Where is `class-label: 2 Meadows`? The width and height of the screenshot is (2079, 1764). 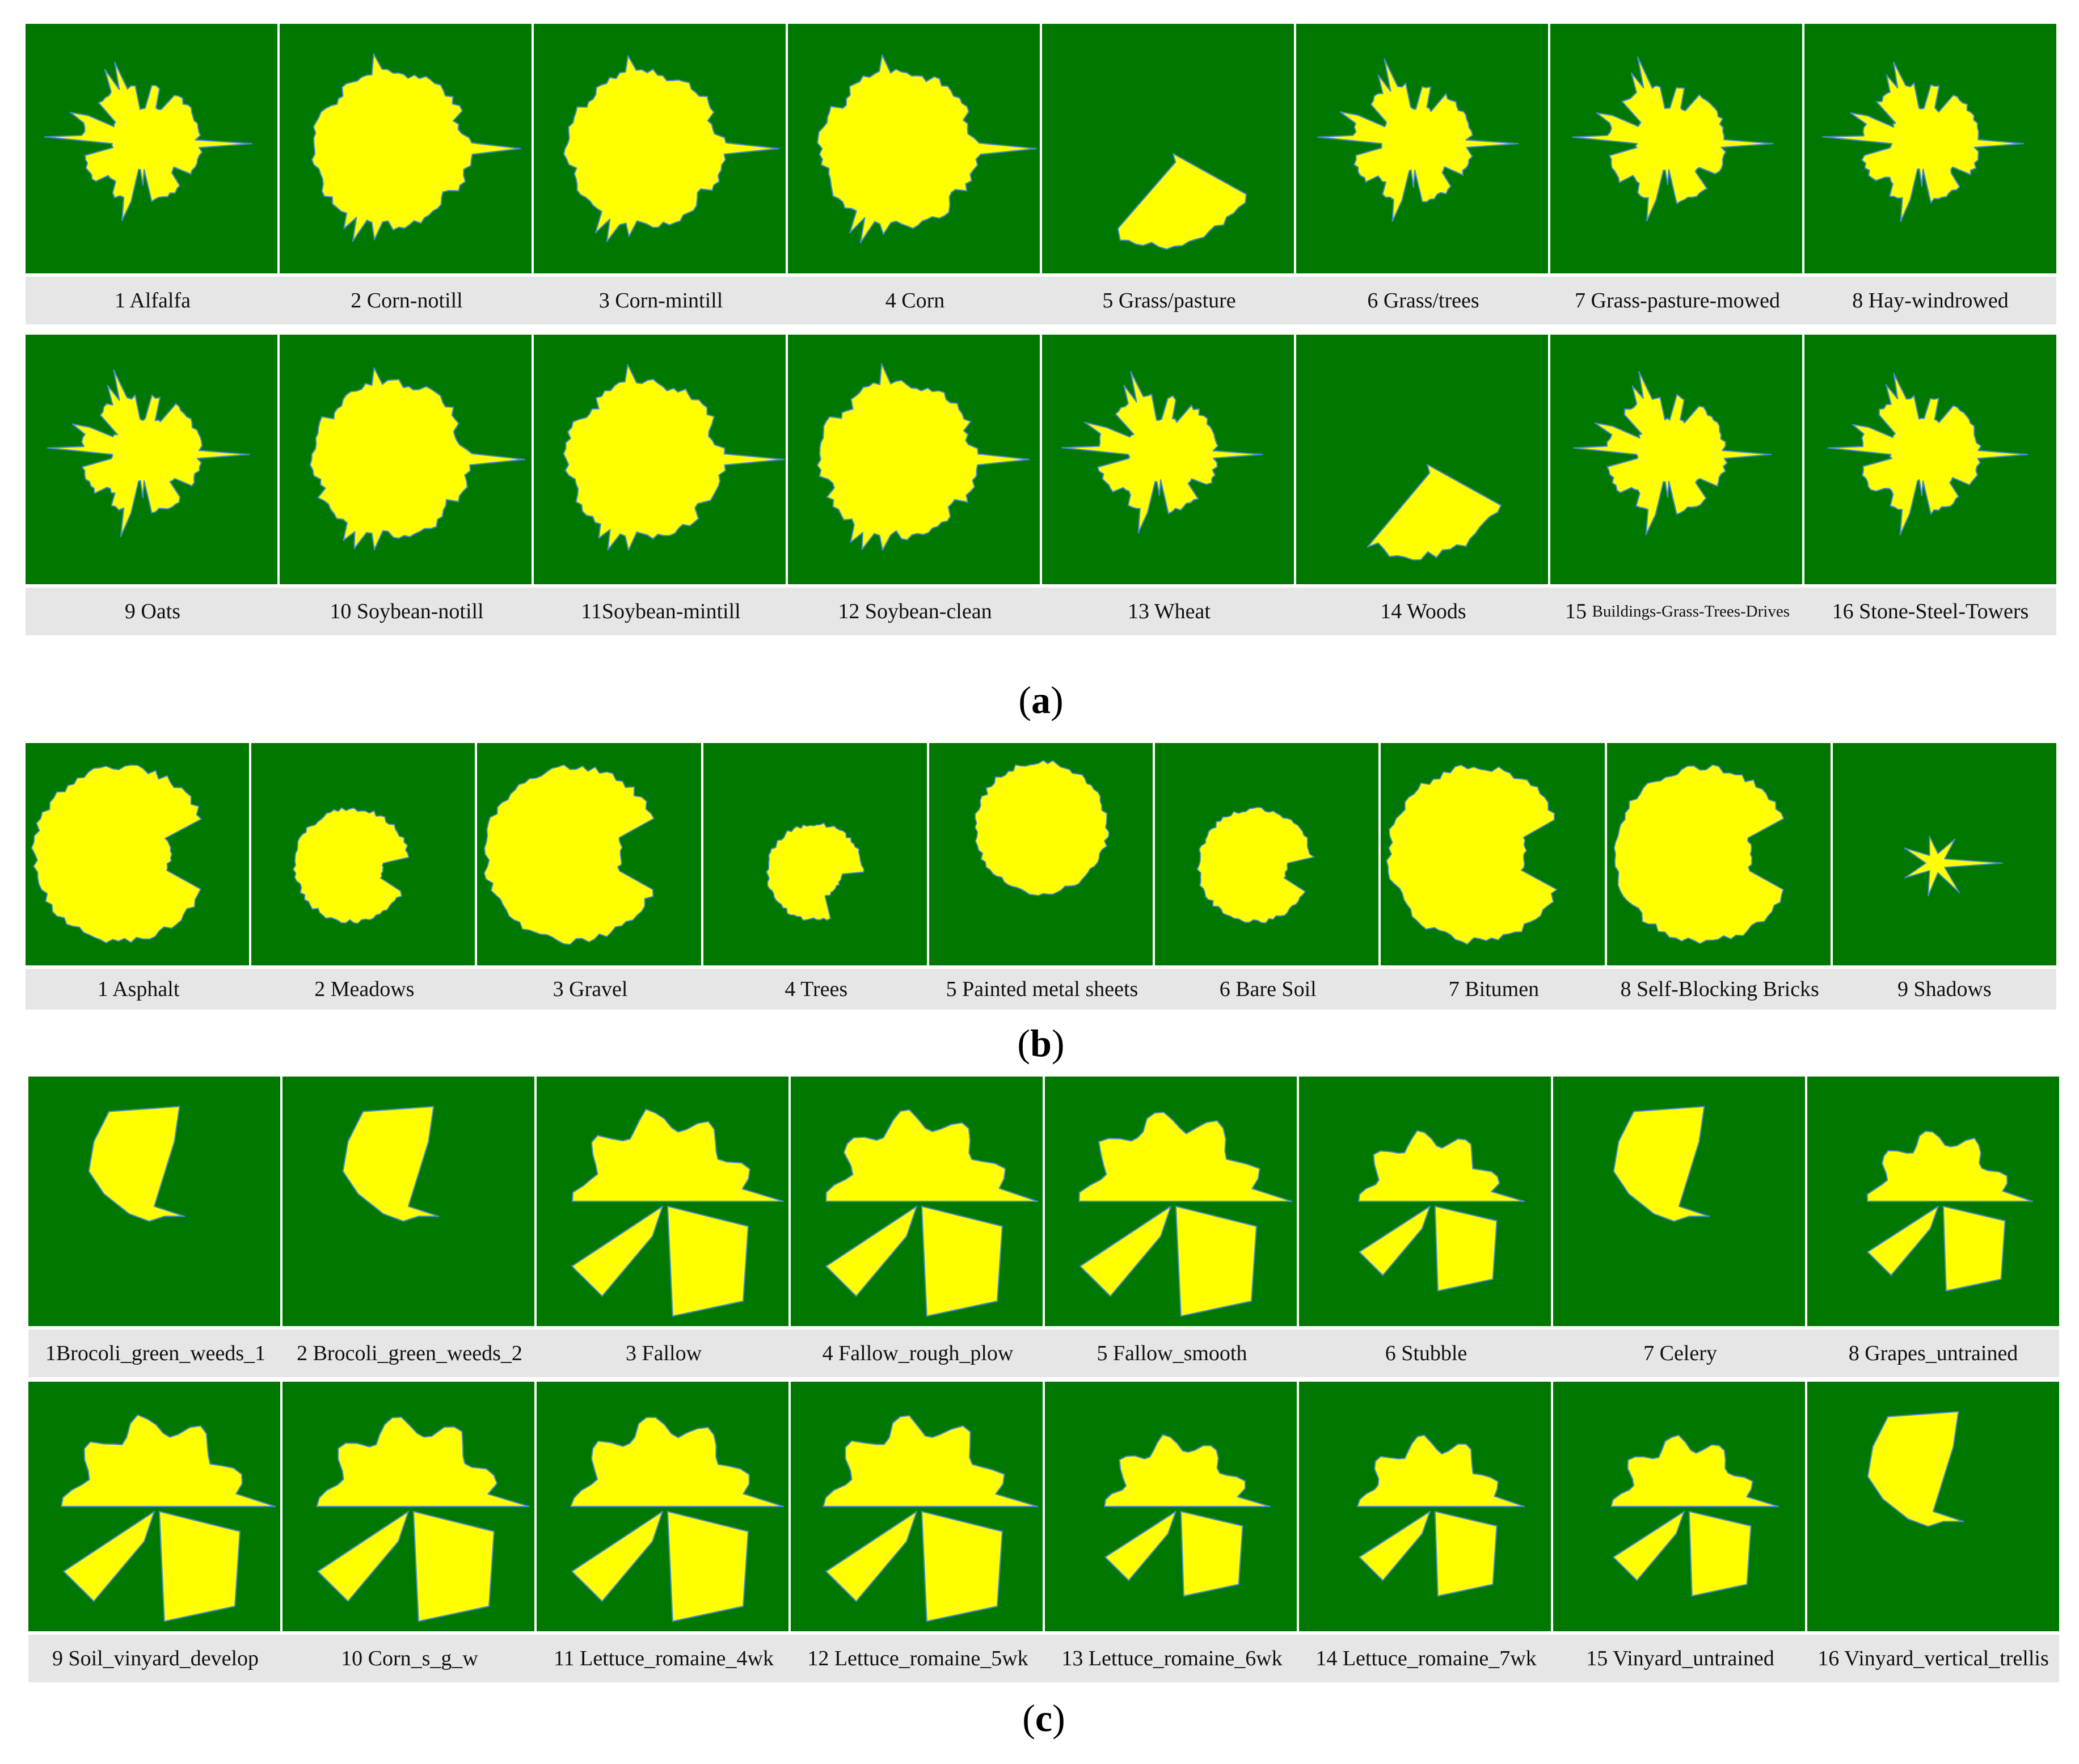
class-label: 2 Meadows is located at coordinates (364, 989).